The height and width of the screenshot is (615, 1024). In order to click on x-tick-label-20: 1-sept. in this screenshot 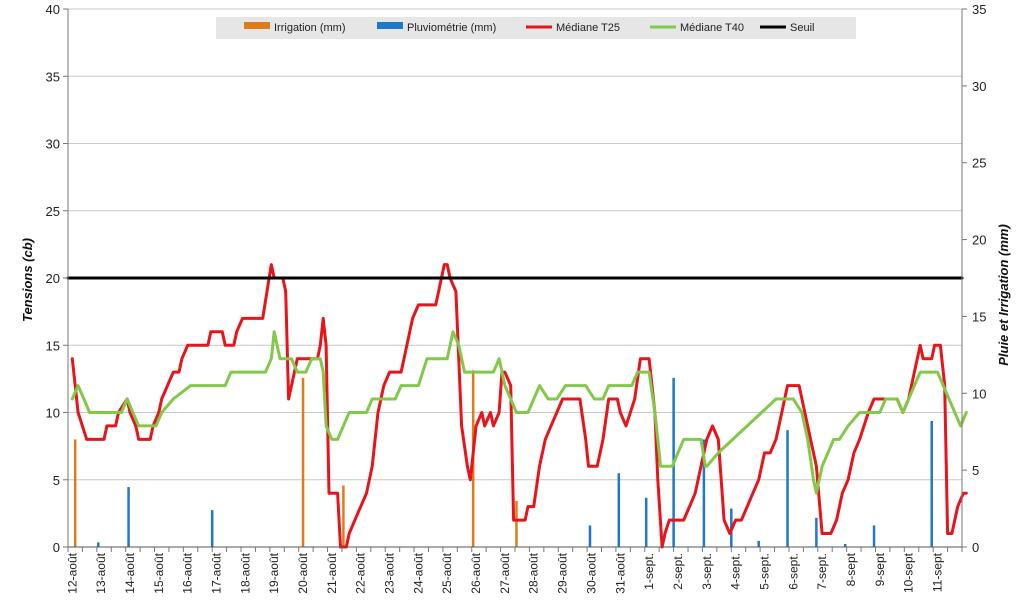, I will do `click(649, 571)`.